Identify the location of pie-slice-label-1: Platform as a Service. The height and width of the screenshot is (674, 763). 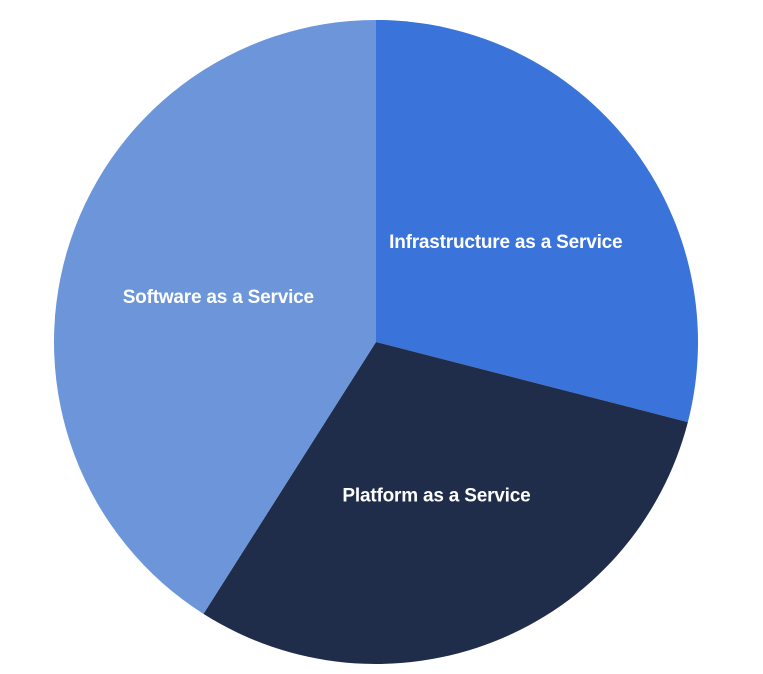
(436, 495).